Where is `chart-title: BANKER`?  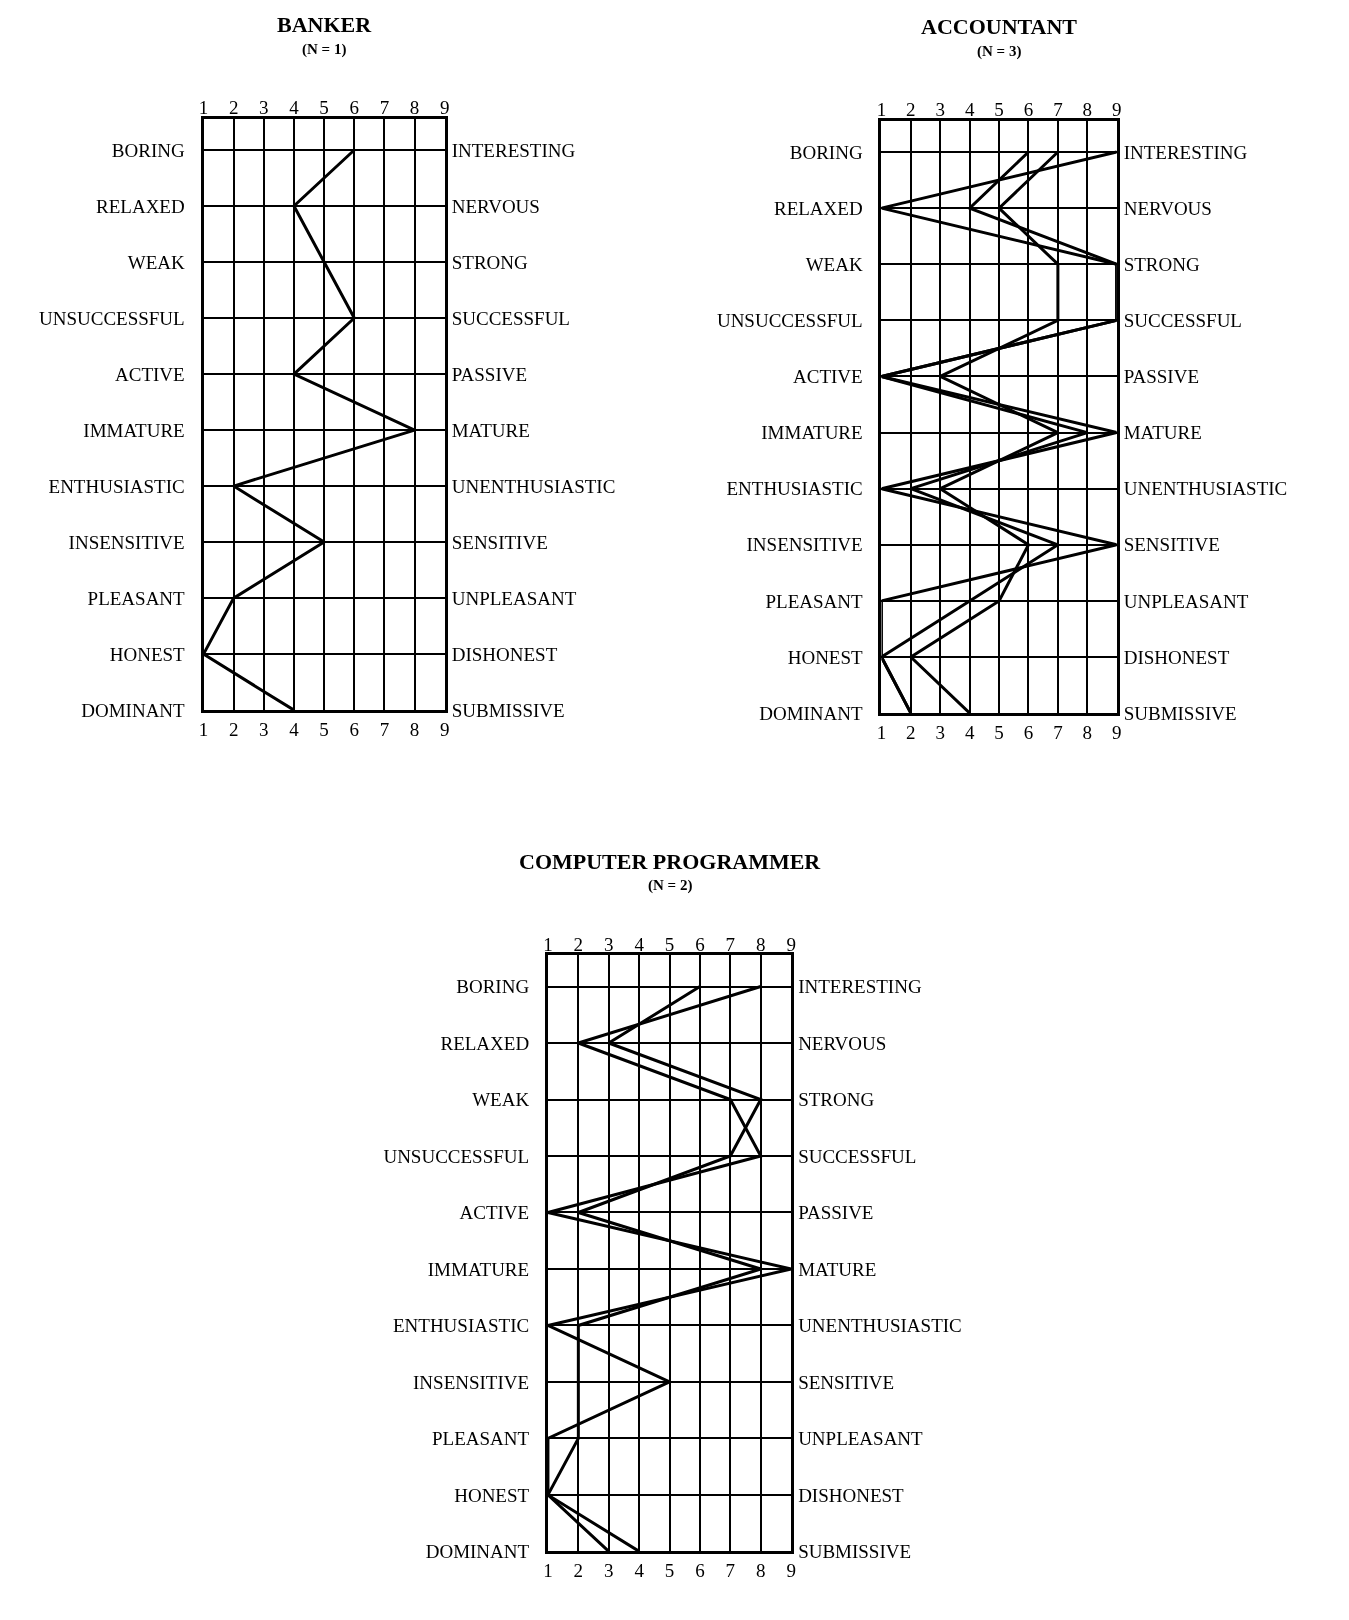
chart-title: BANKER is located at coordinates (325, 24).